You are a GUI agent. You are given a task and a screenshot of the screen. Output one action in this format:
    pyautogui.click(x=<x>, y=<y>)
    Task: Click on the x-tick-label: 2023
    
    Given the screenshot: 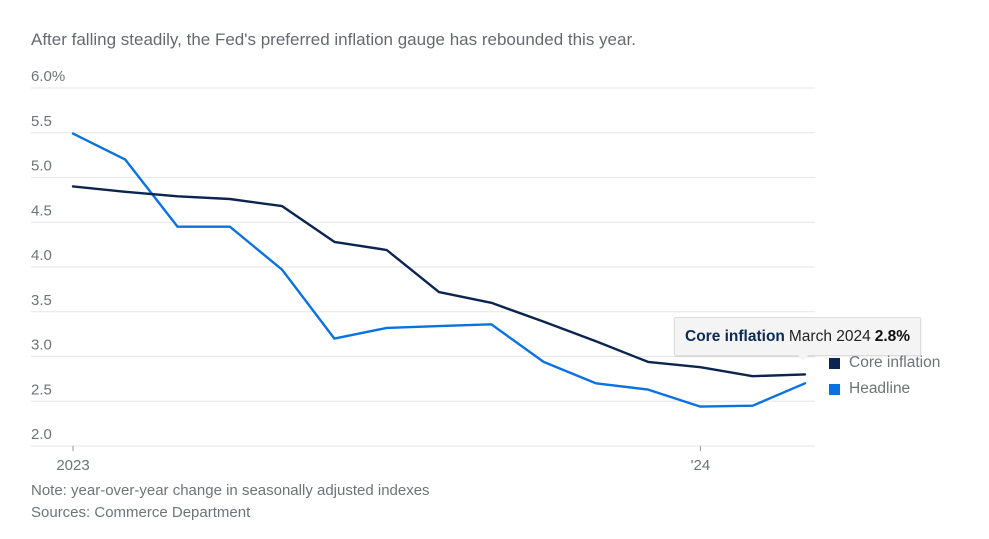 What is the action you would take?
    pyautogui.click(x=72, y=465)
    